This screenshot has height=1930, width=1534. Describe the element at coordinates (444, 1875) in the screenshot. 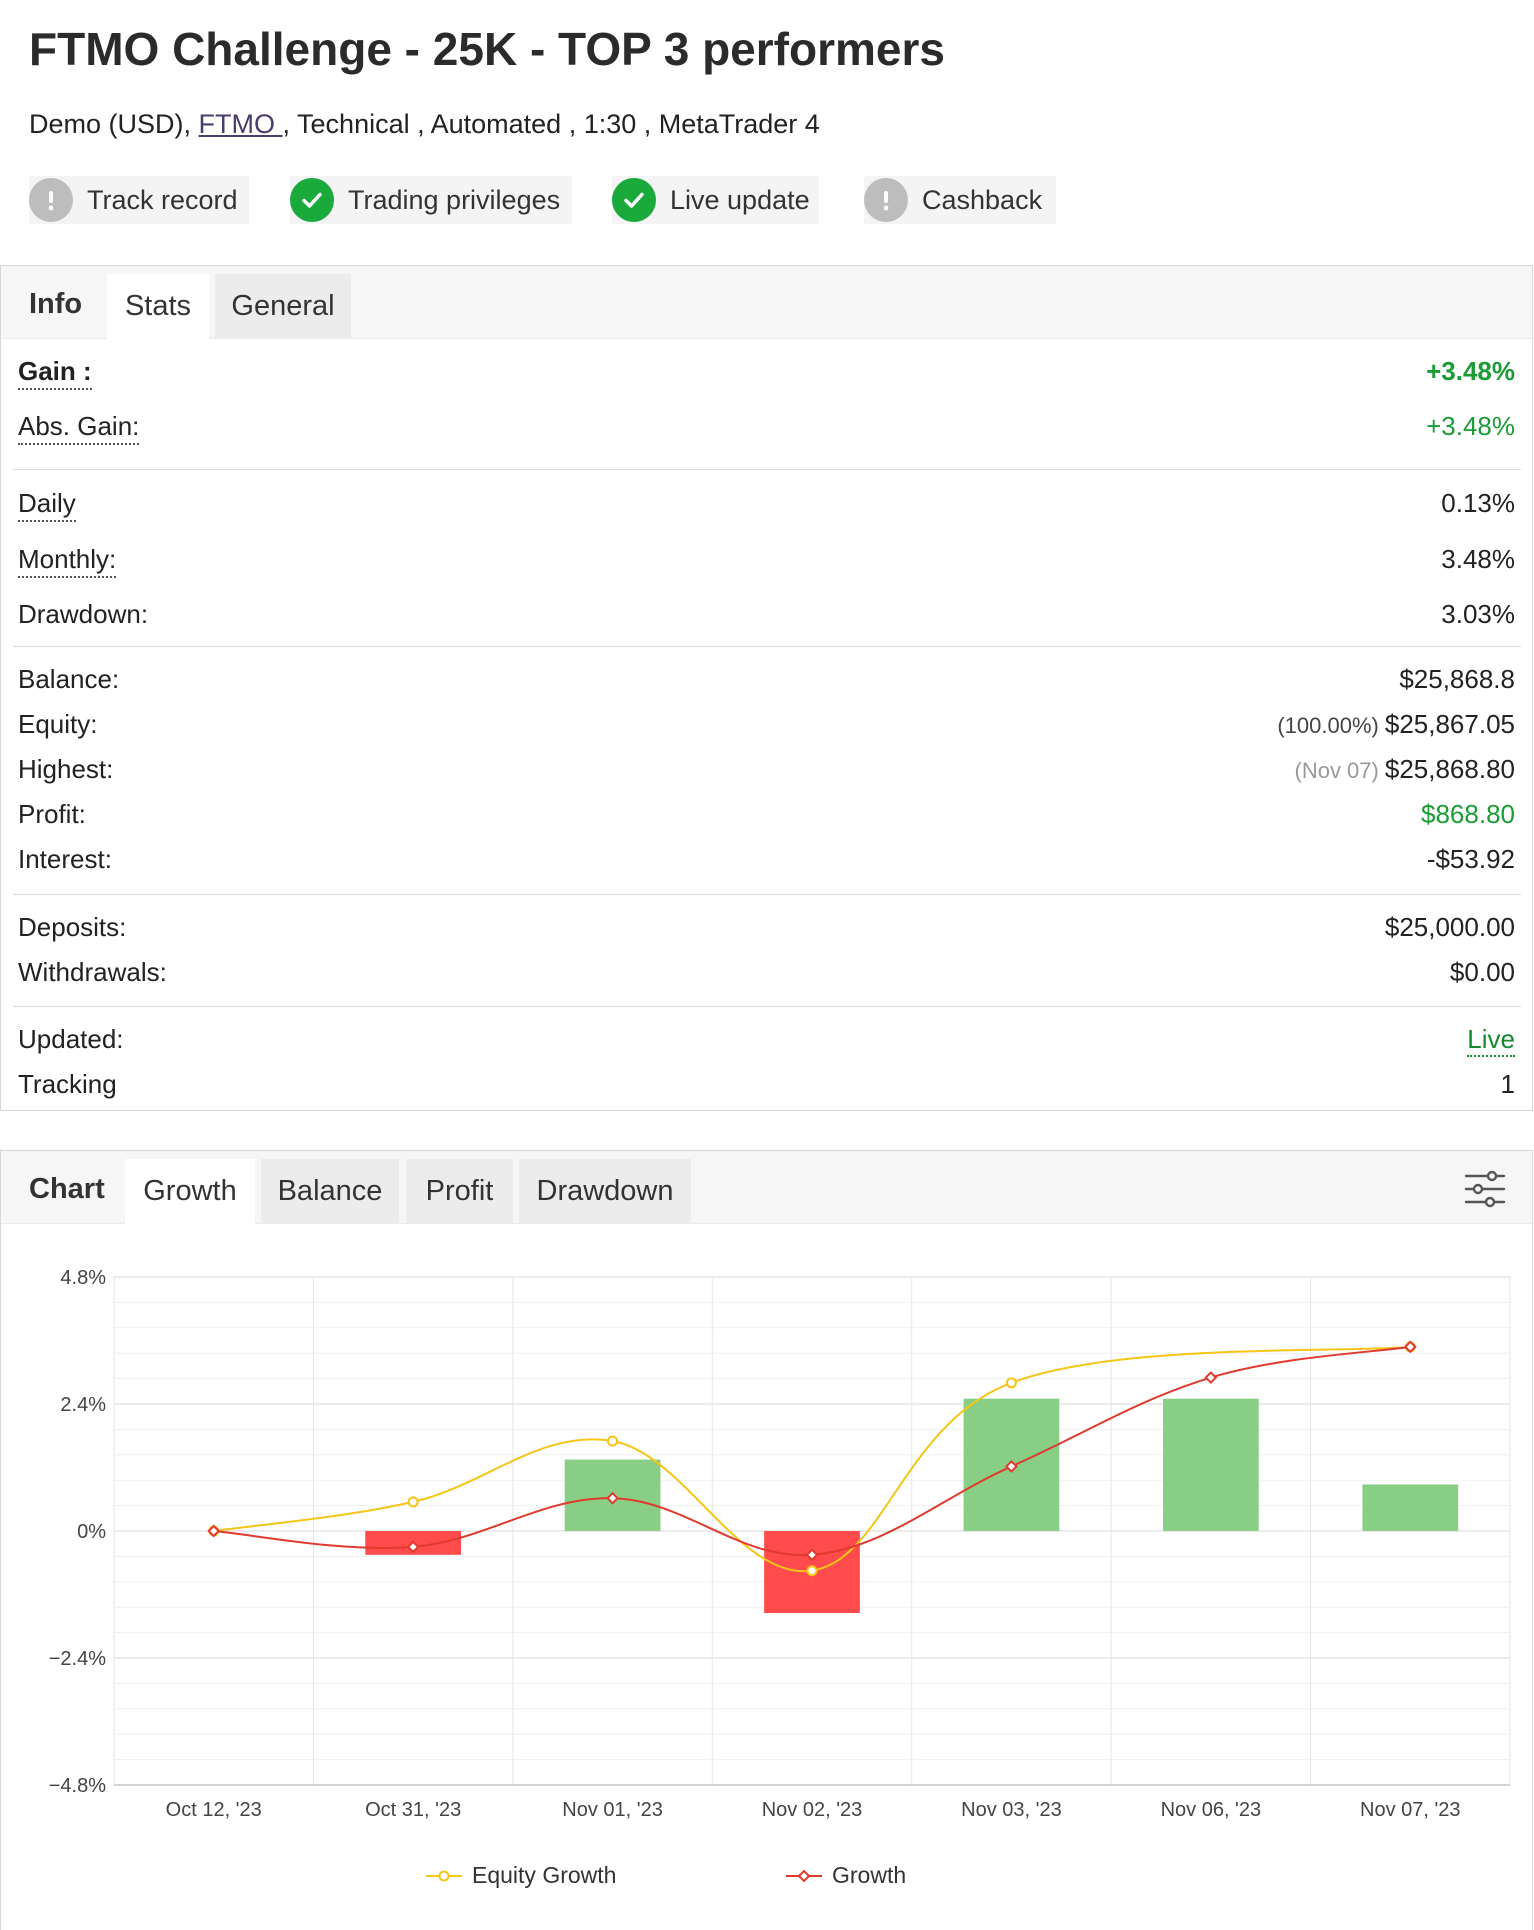

I see `legend-equity-swatch` at that location.